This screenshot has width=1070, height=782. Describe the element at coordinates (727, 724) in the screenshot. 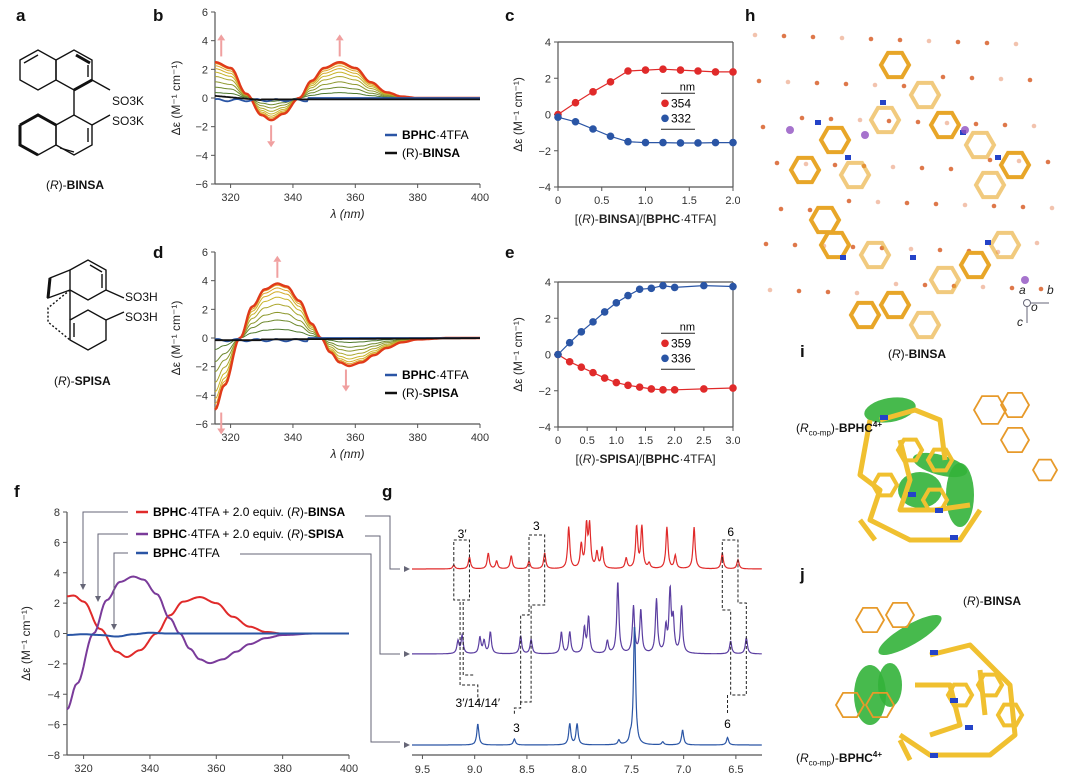

I see `annotation-label: 6` at that location.